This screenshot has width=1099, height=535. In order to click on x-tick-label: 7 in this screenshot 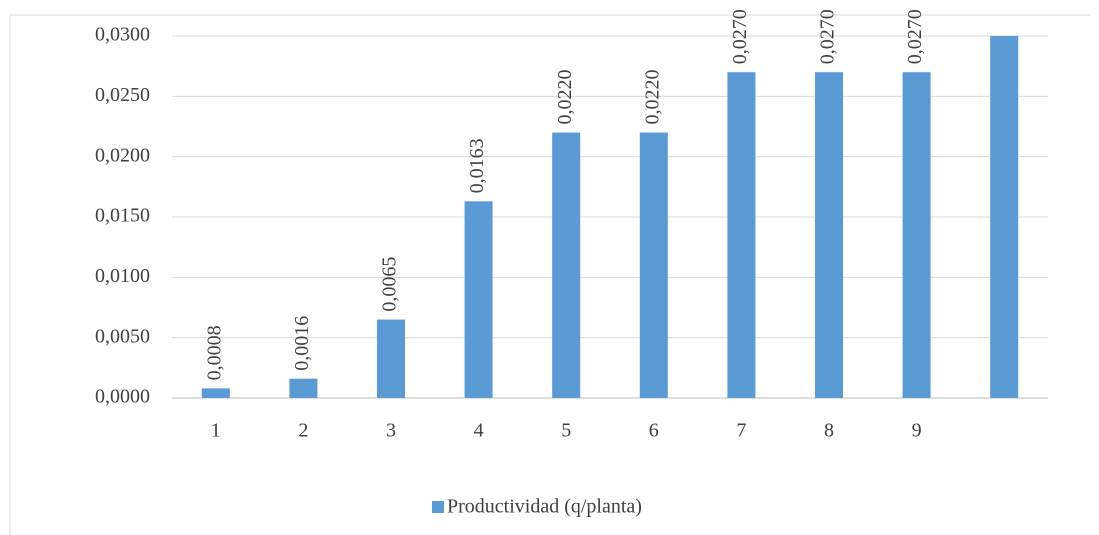, I will do `click(741, 431)`.